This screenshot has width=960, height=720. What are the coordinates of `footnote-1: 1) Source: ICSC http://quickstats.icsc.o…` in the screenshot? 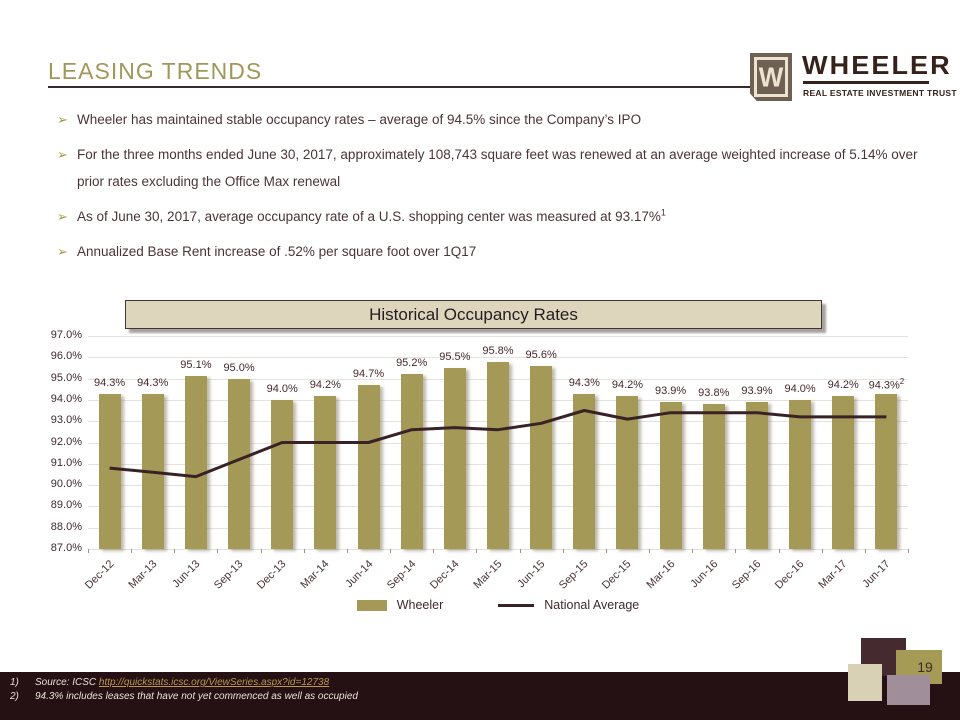 It's located at (170, 682).